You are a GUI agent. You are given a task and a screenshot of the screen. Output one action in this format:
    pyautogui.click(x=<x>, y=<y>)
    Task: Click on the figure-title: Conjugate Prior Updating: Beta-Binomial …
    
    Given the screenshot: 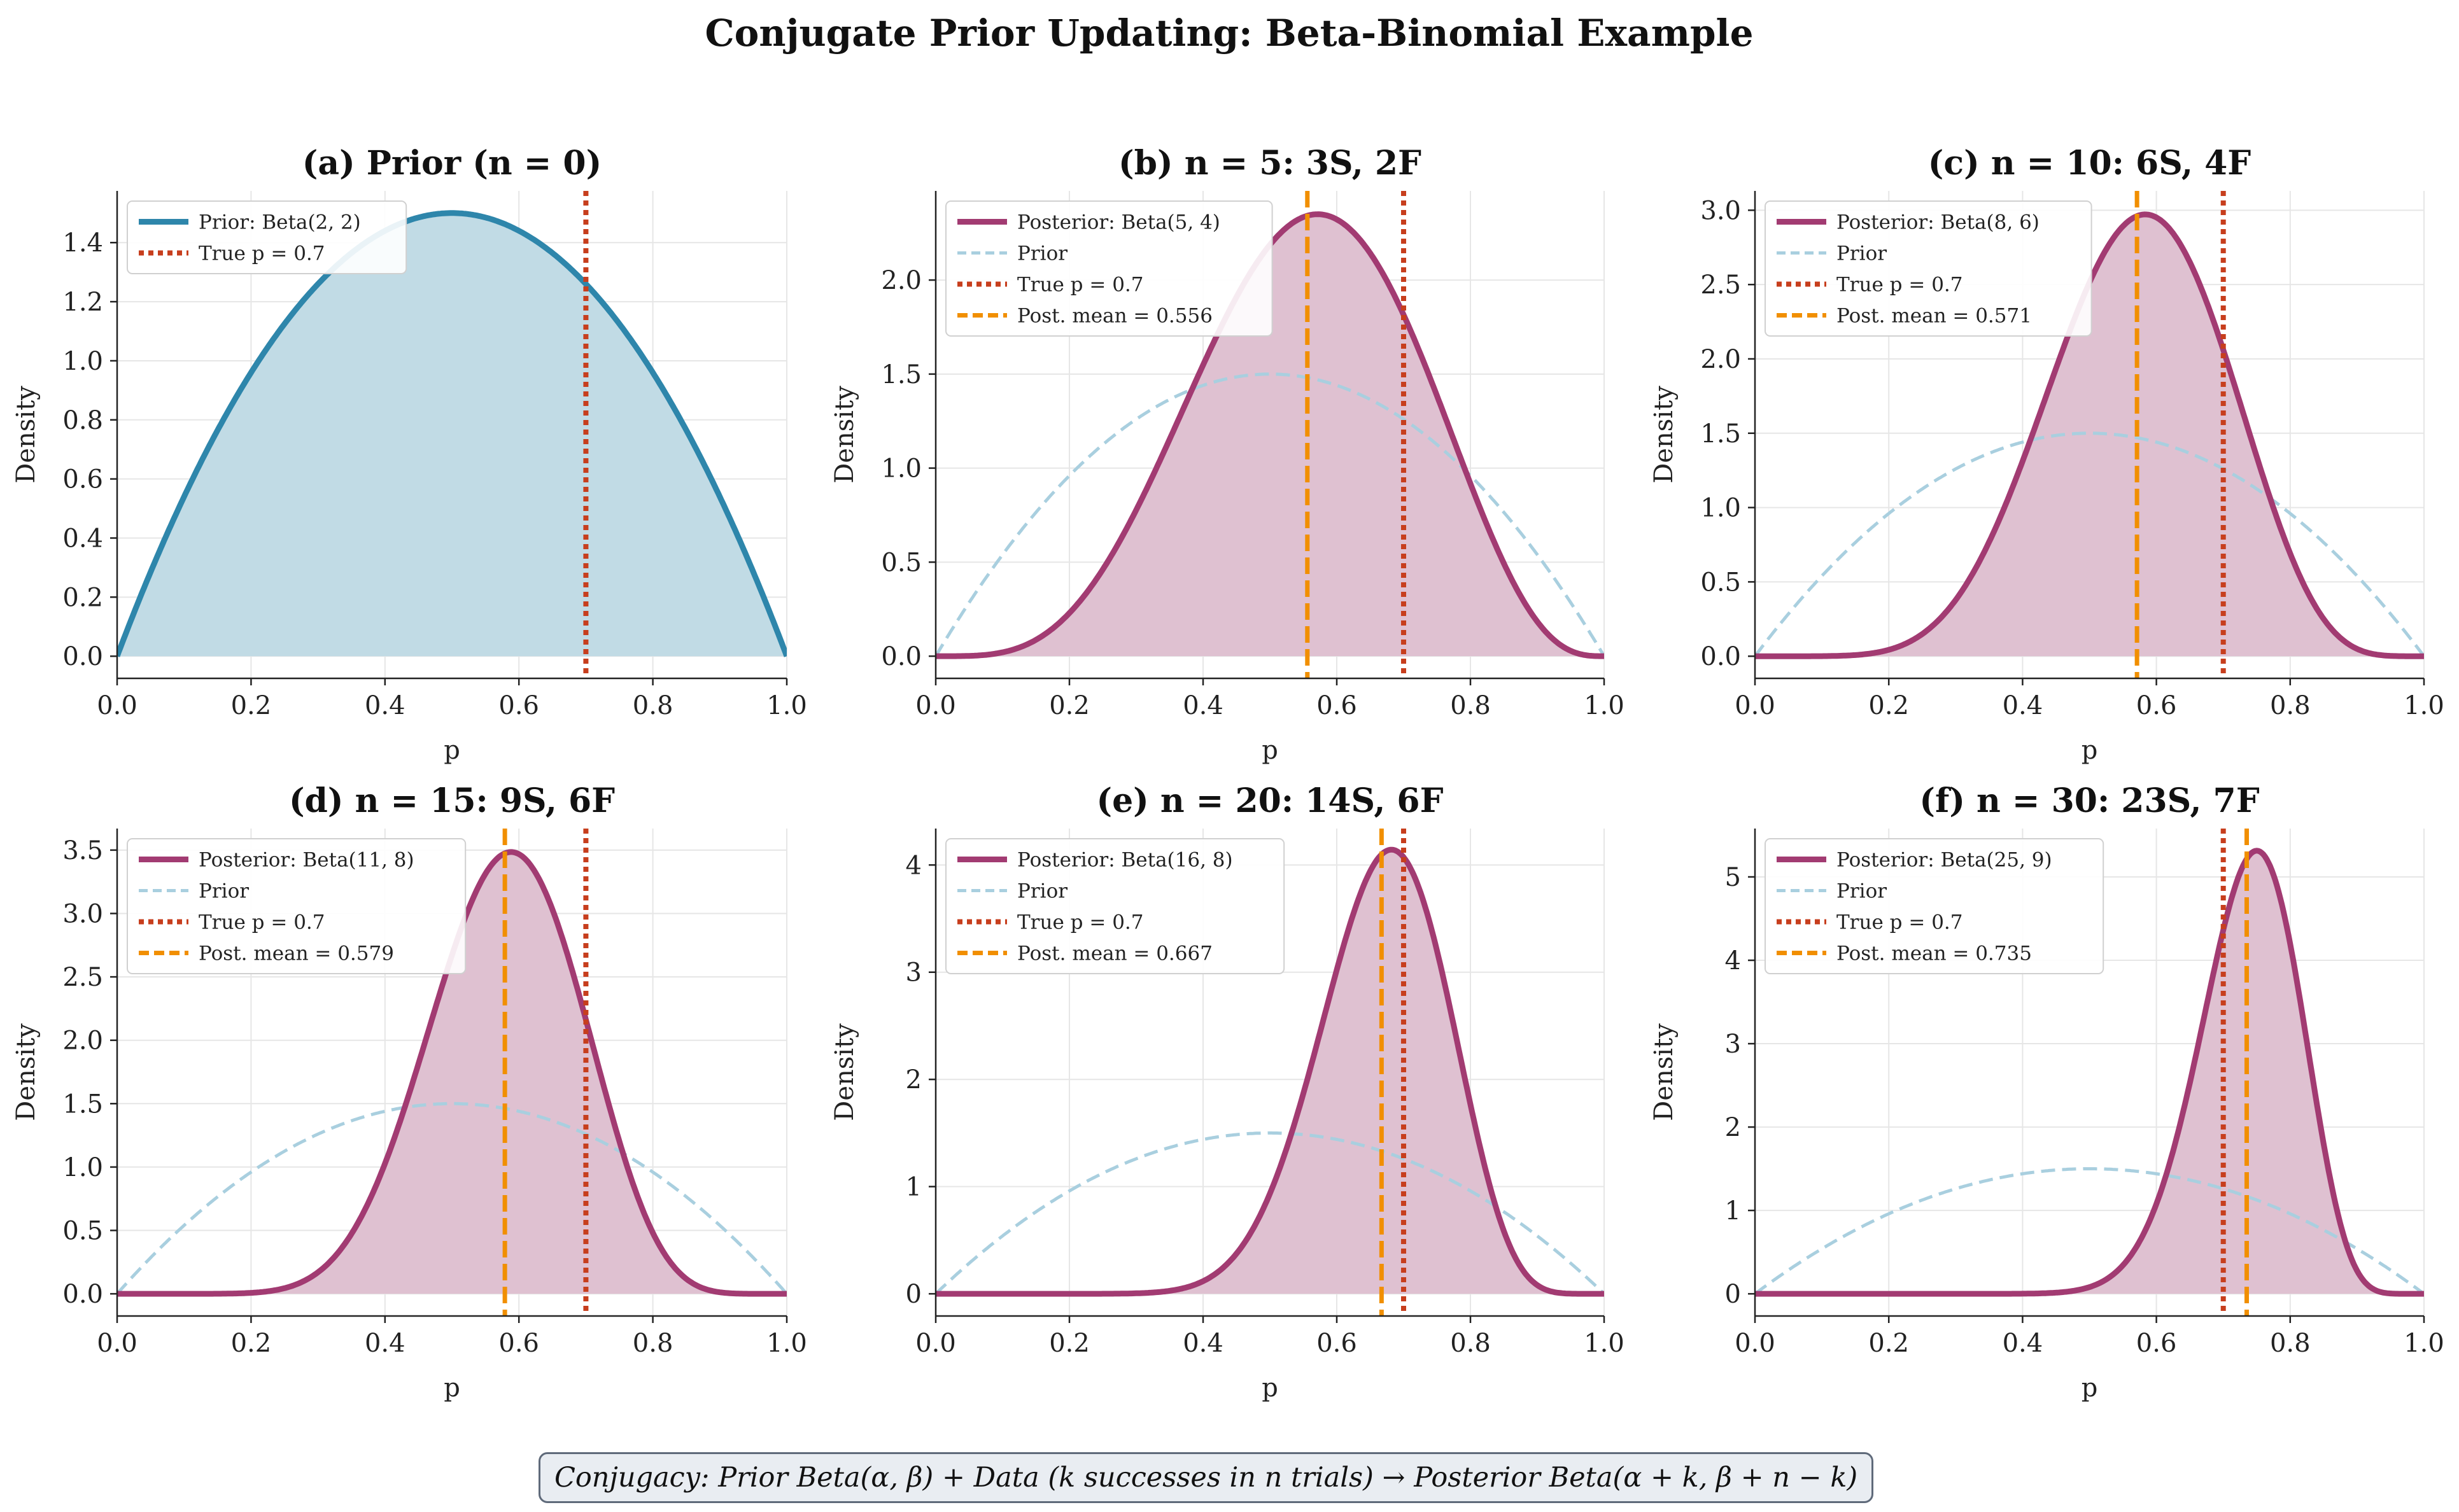 What is the action you would take?
    pyautogui.click(x=1229, y=33)
    